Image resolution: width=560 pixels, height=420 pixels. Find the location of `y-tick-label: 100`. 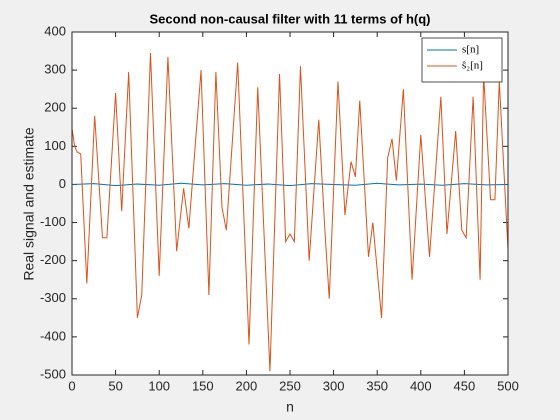

y-tick-label: 100 is located at coordinates (55, 145).